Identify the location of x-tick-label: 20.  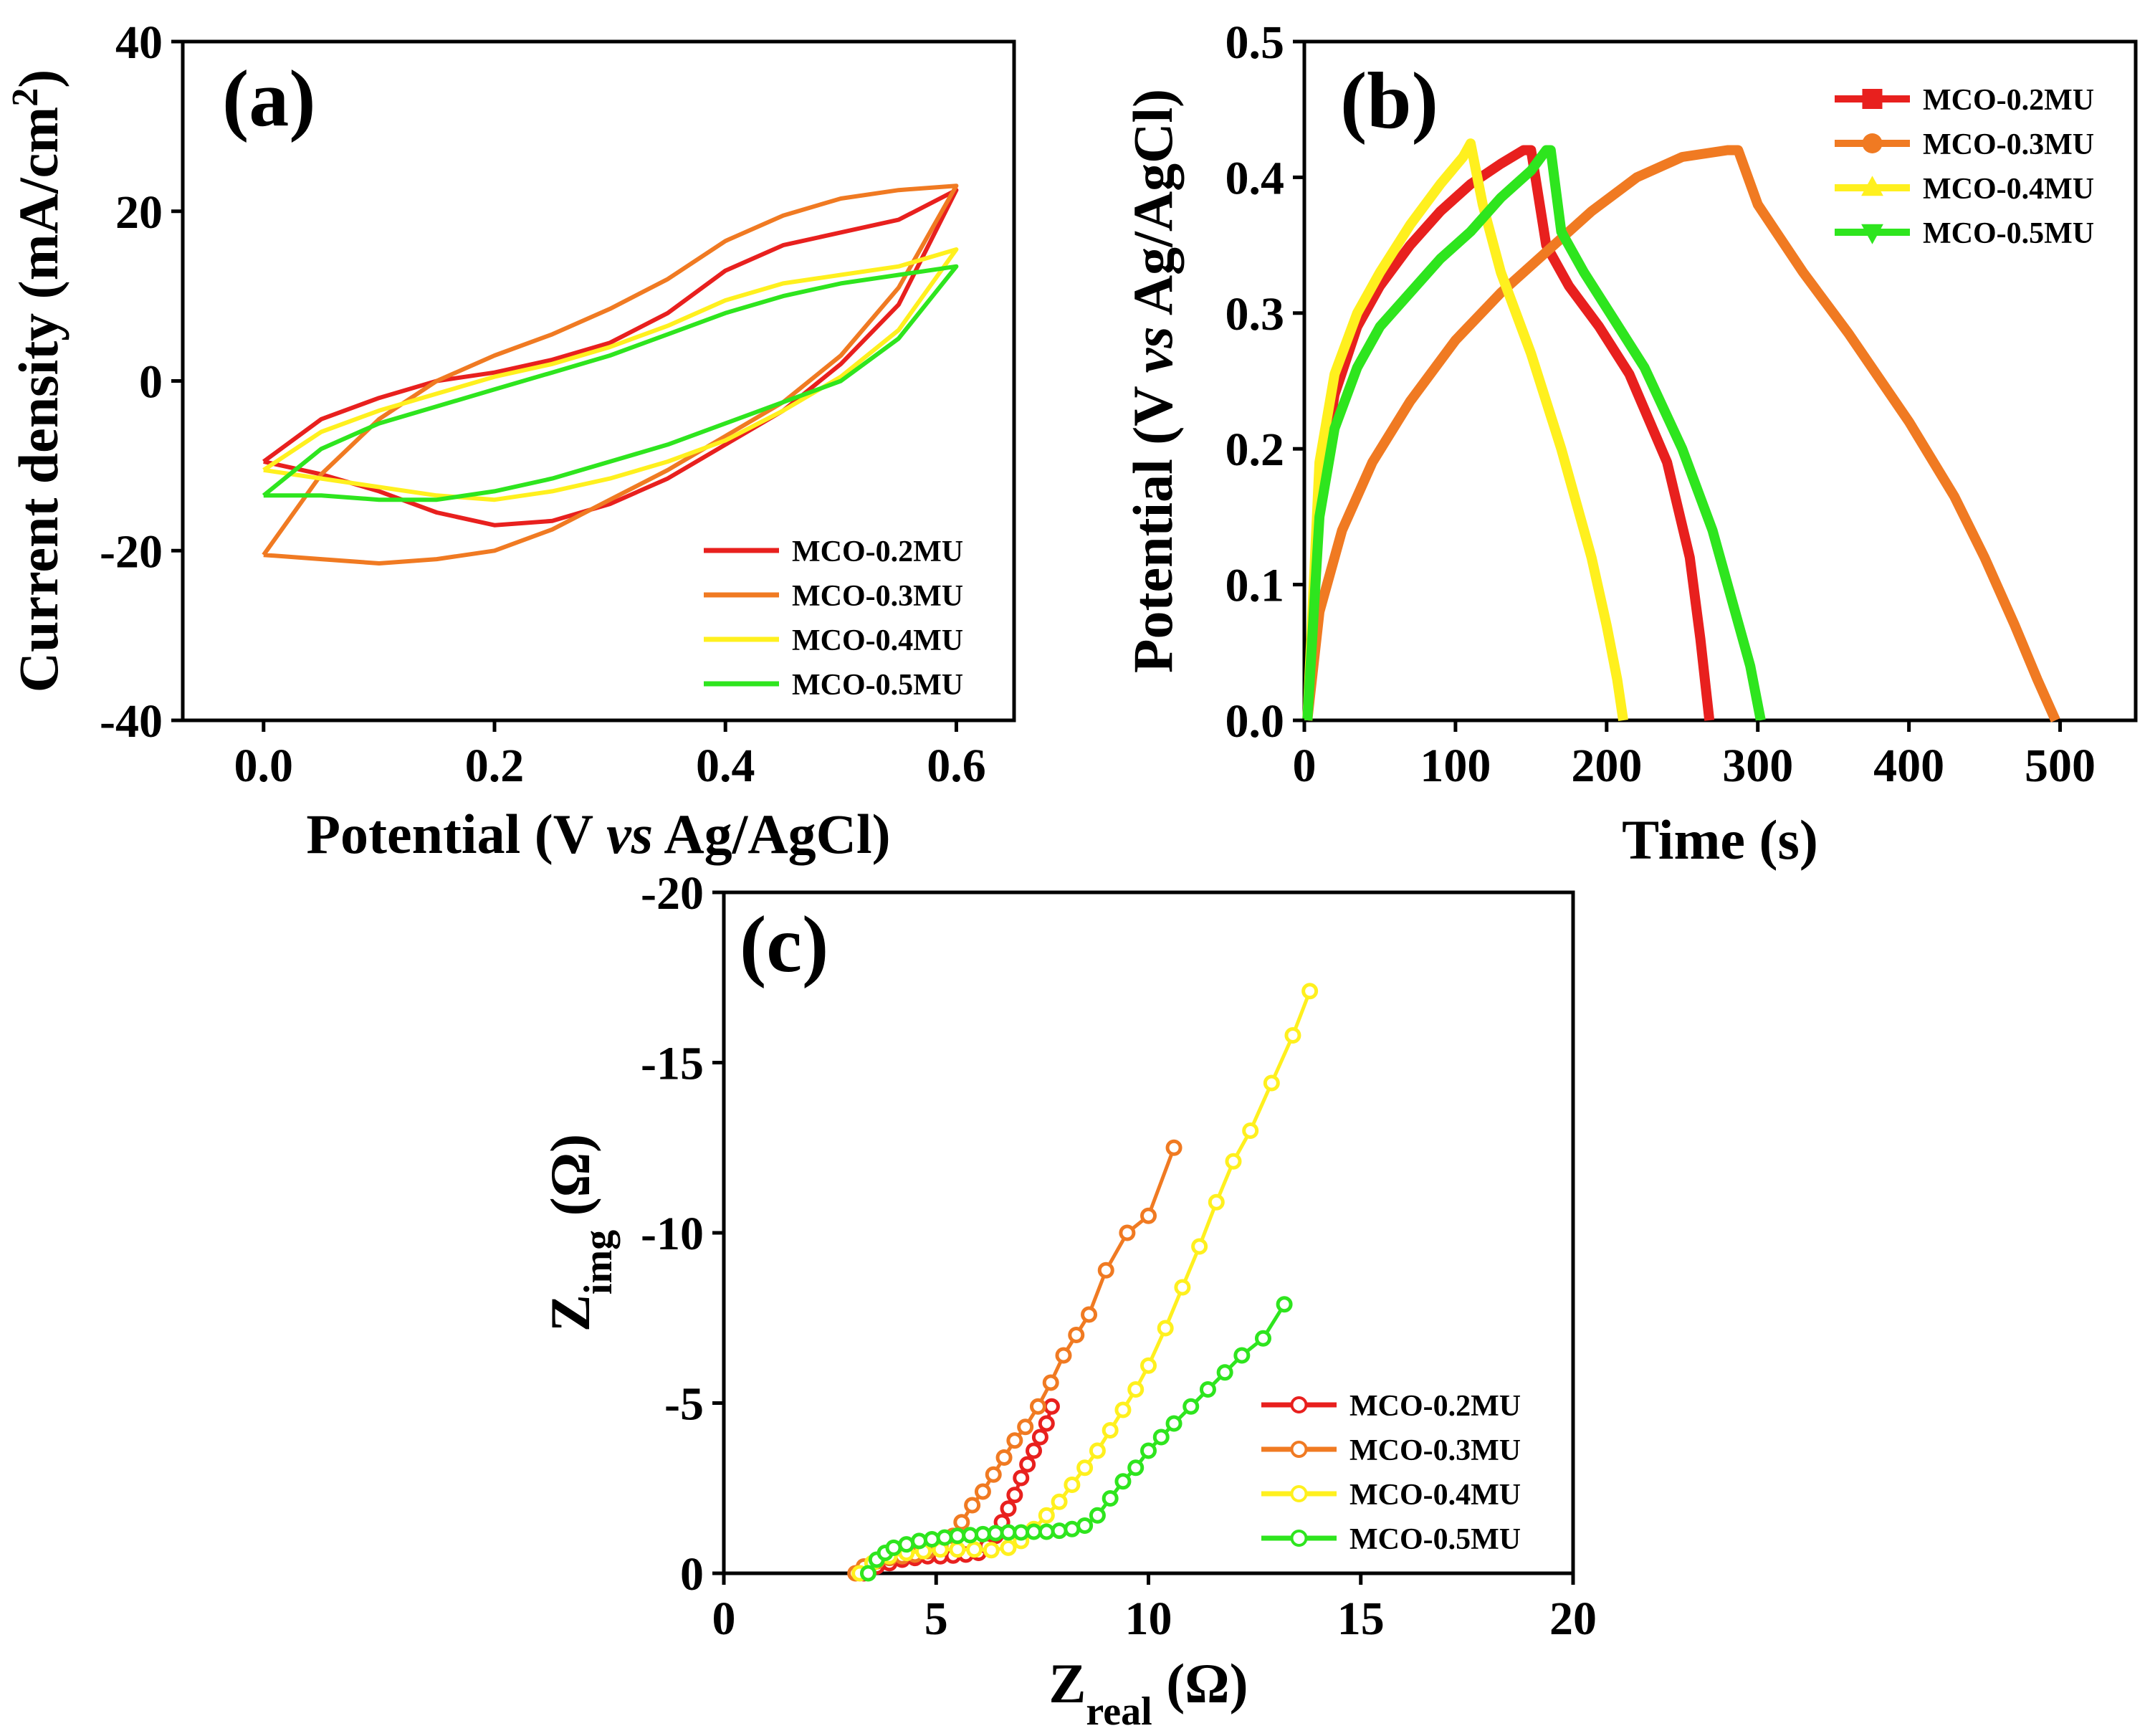
(1573, 1619).